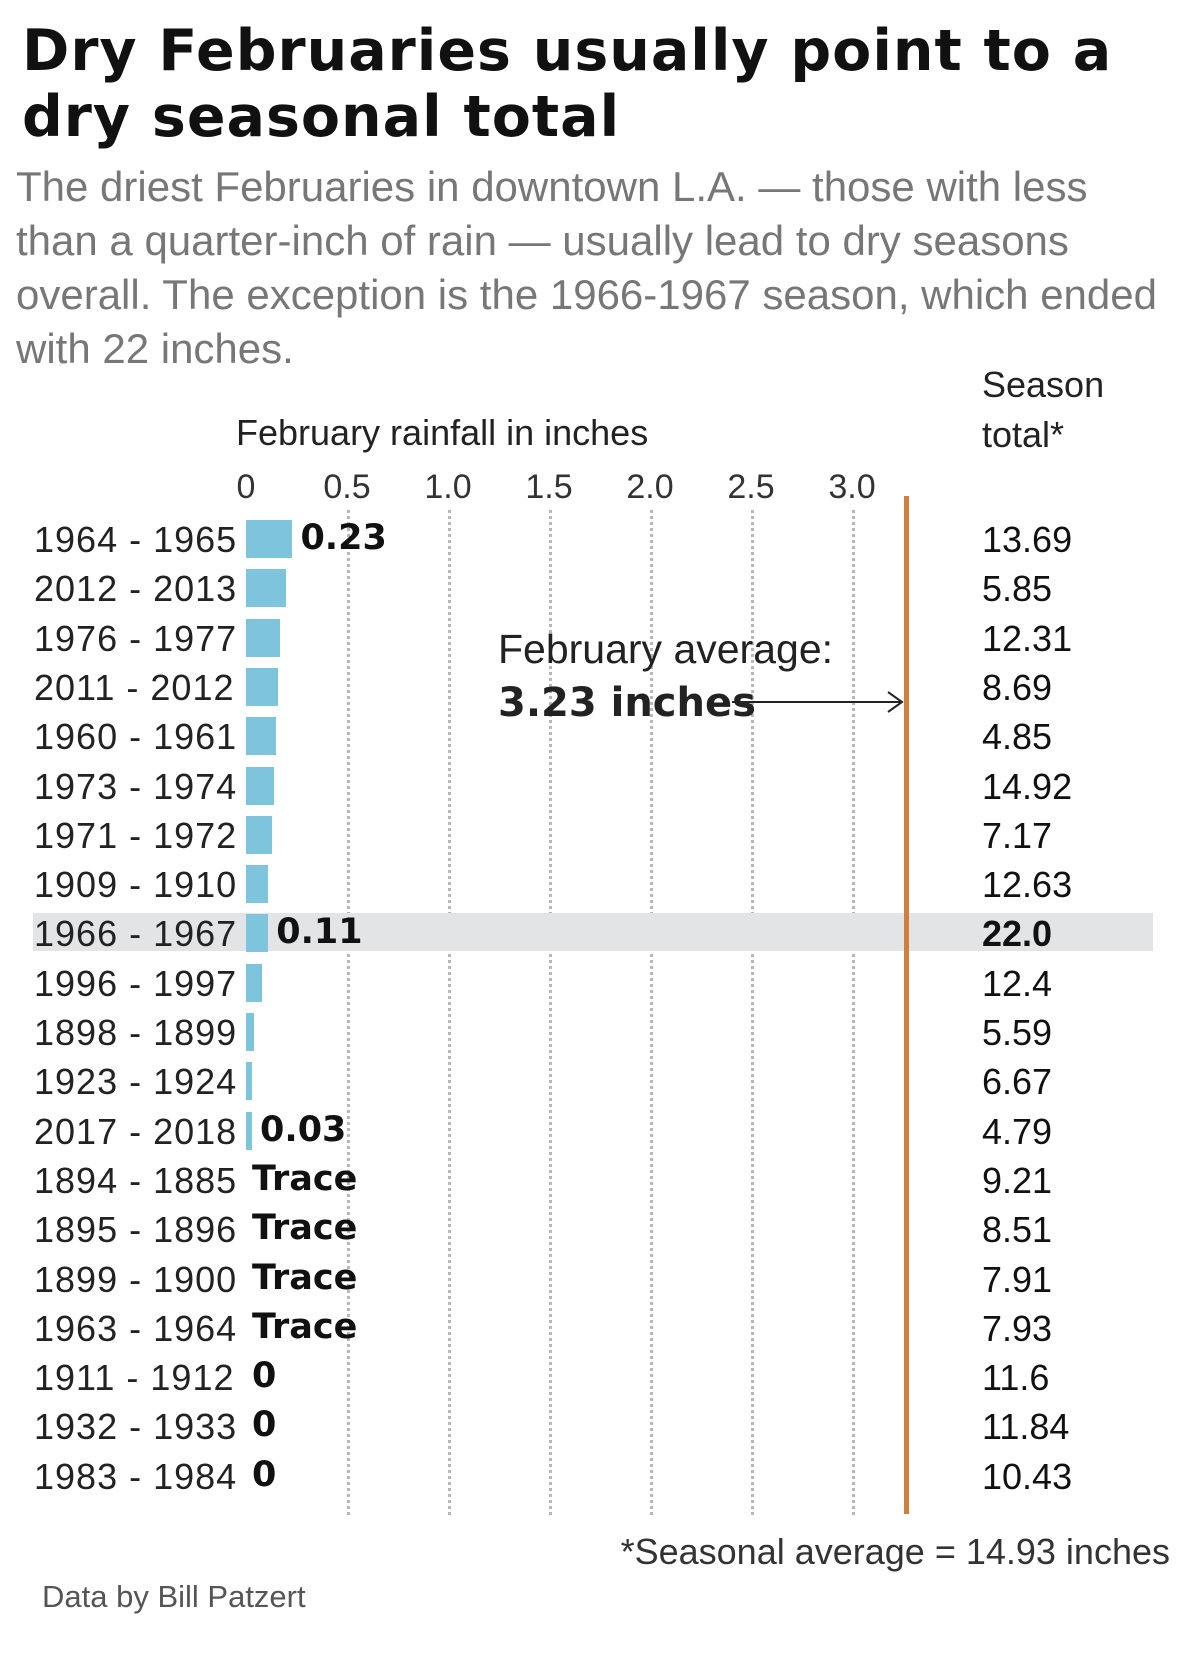 This screenshot has width=1200, height=1662. I want to click on season-label: 1983 - 1984, so click(136, 1476).